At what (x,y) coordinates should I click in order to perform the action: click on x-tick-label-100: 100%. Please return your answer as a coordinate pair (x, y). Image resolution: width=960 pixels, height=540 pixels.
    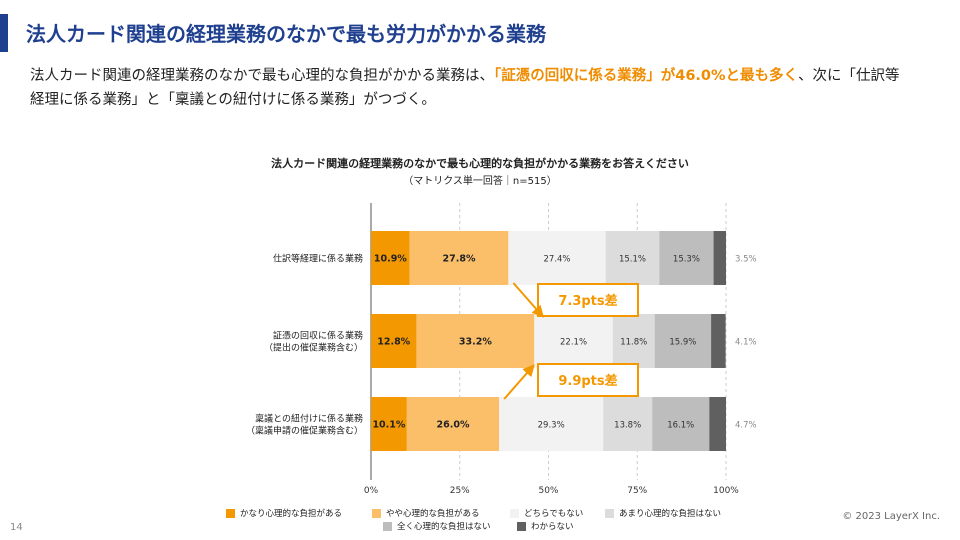
    Looking at the image, I should click on (726, 491).